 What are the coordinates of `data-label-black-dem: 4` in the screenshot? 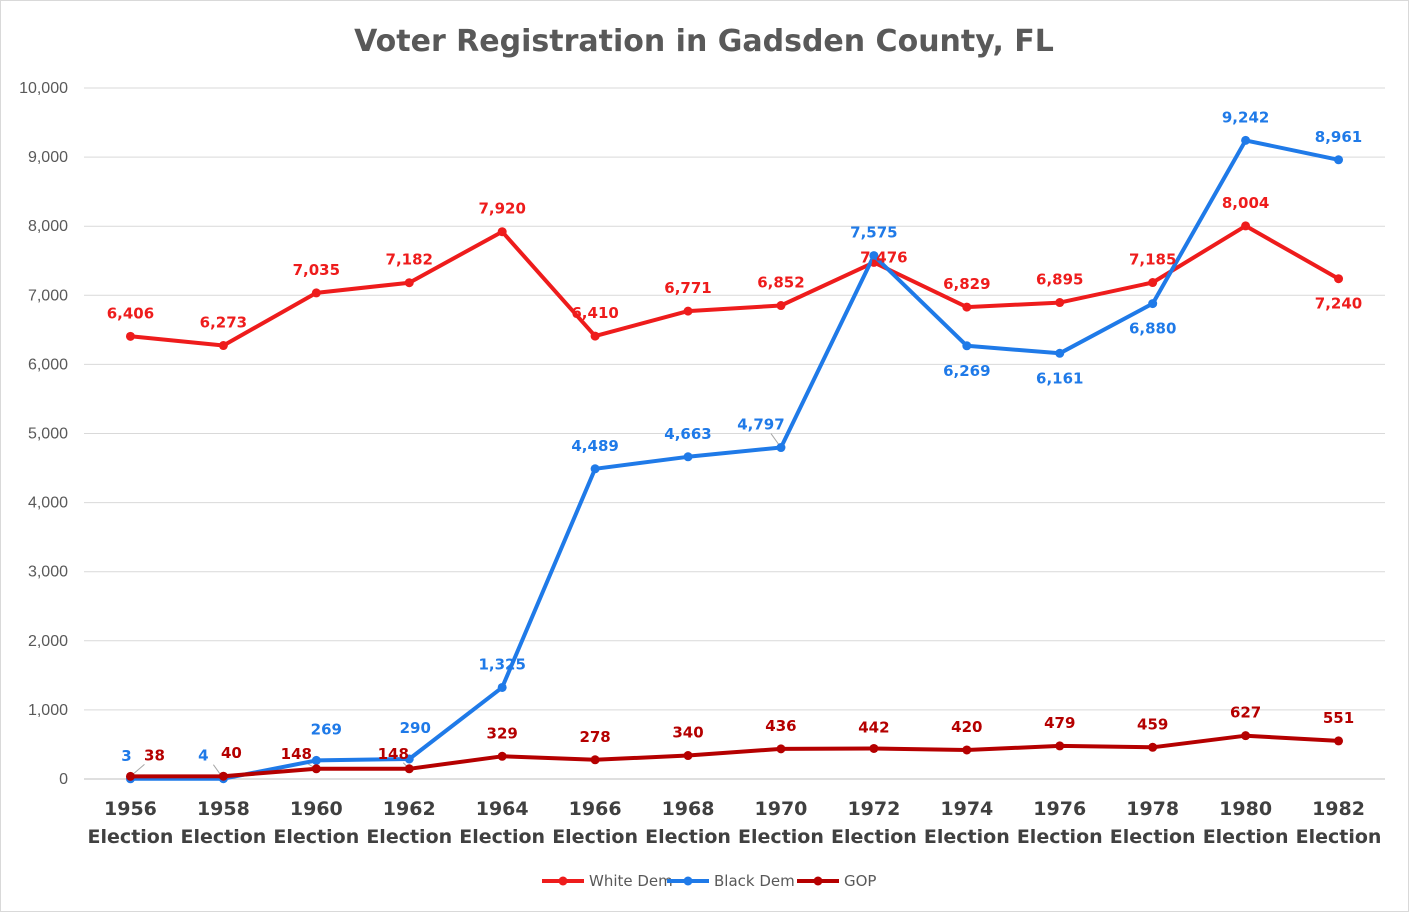 It's located at (203, 756).